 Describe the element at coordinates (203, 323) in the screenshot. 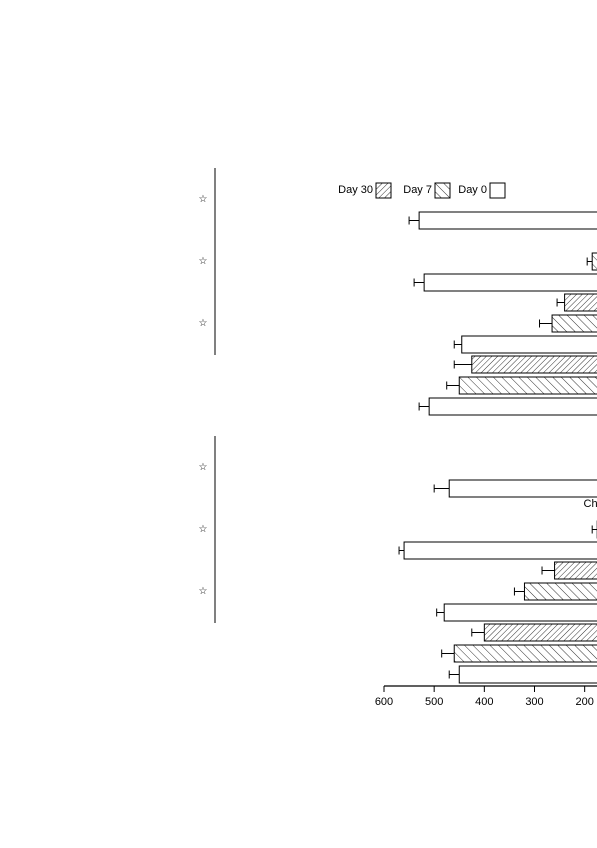

I see `significance-marker-g2-c2: ☆` at that location.